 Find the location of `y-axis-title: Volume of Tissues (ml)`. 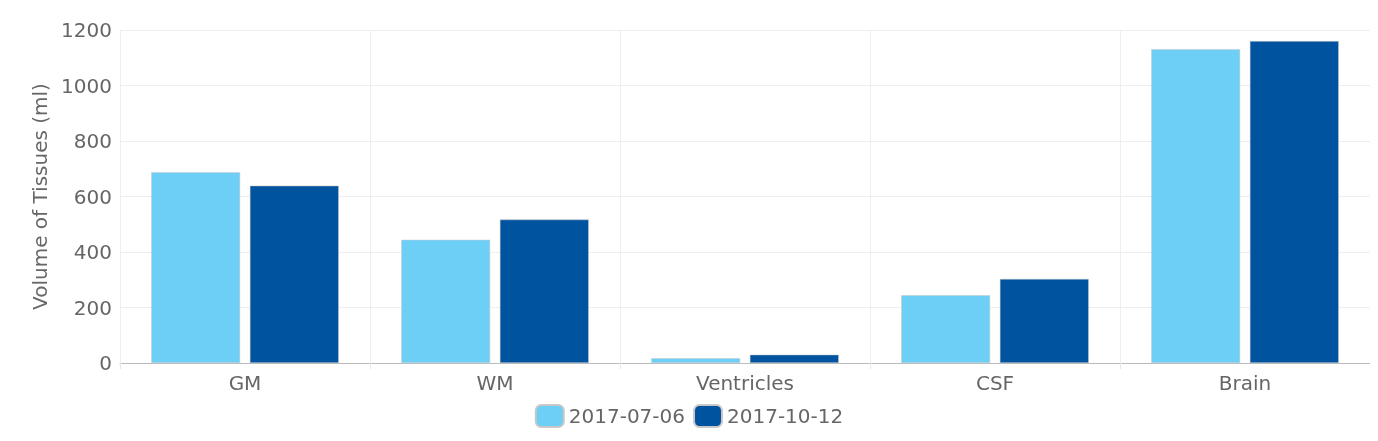

y-axis-title: Volume of Tissues (ml) is located at coordinates (40, 196).